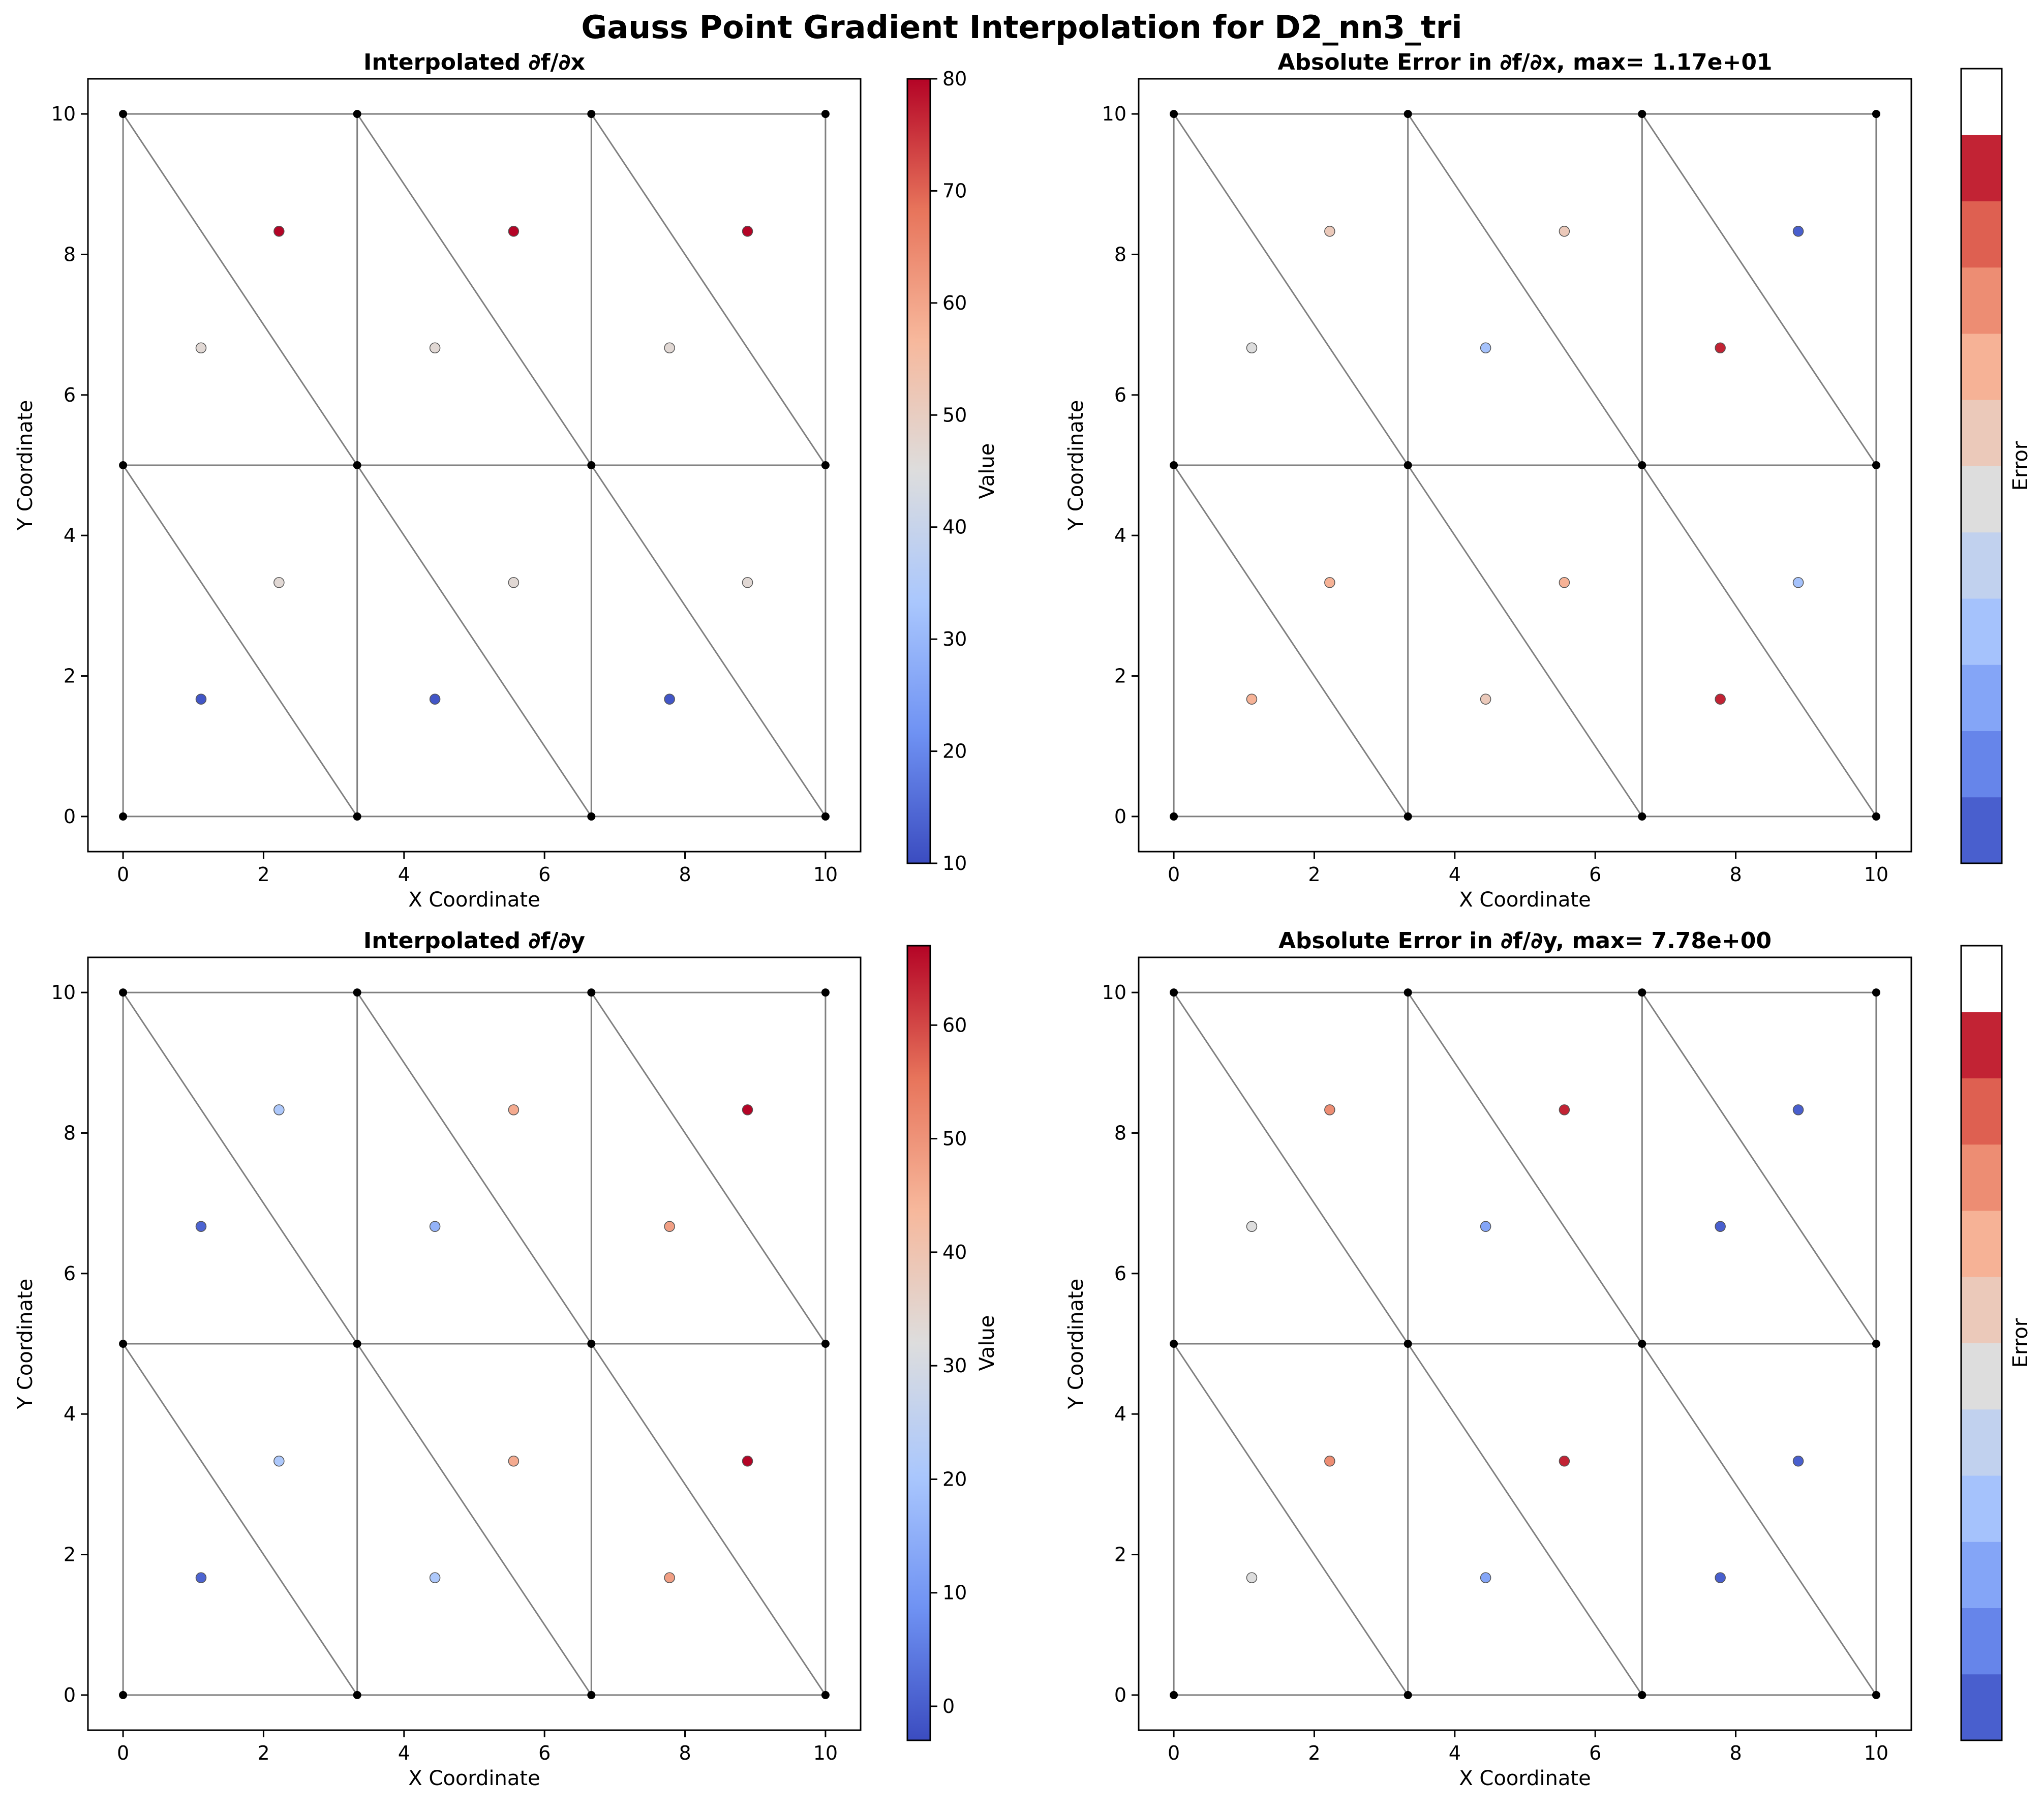 The image size is (2044, 1810). I want to click on panel-title: Interpolated ∂f/∂y, so click(474, 941).